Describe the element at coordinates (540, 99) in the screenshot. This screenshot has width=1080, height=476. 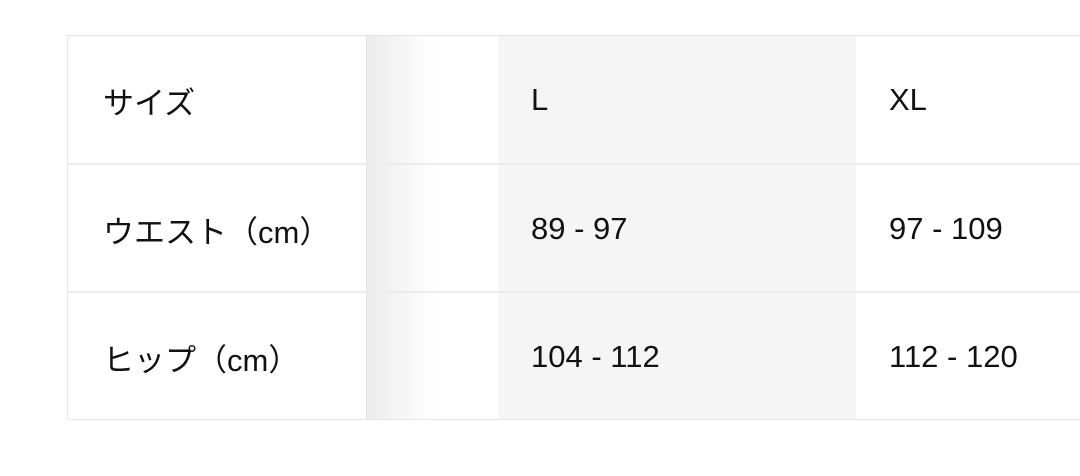
I see `header-l: L` at that location.